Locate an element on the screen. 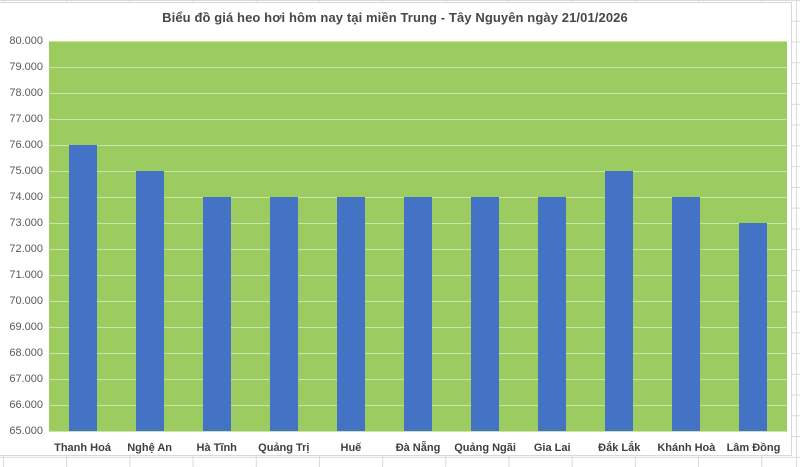  x-axis-category-label: Gia Lai is located at coordinates (552, 448).